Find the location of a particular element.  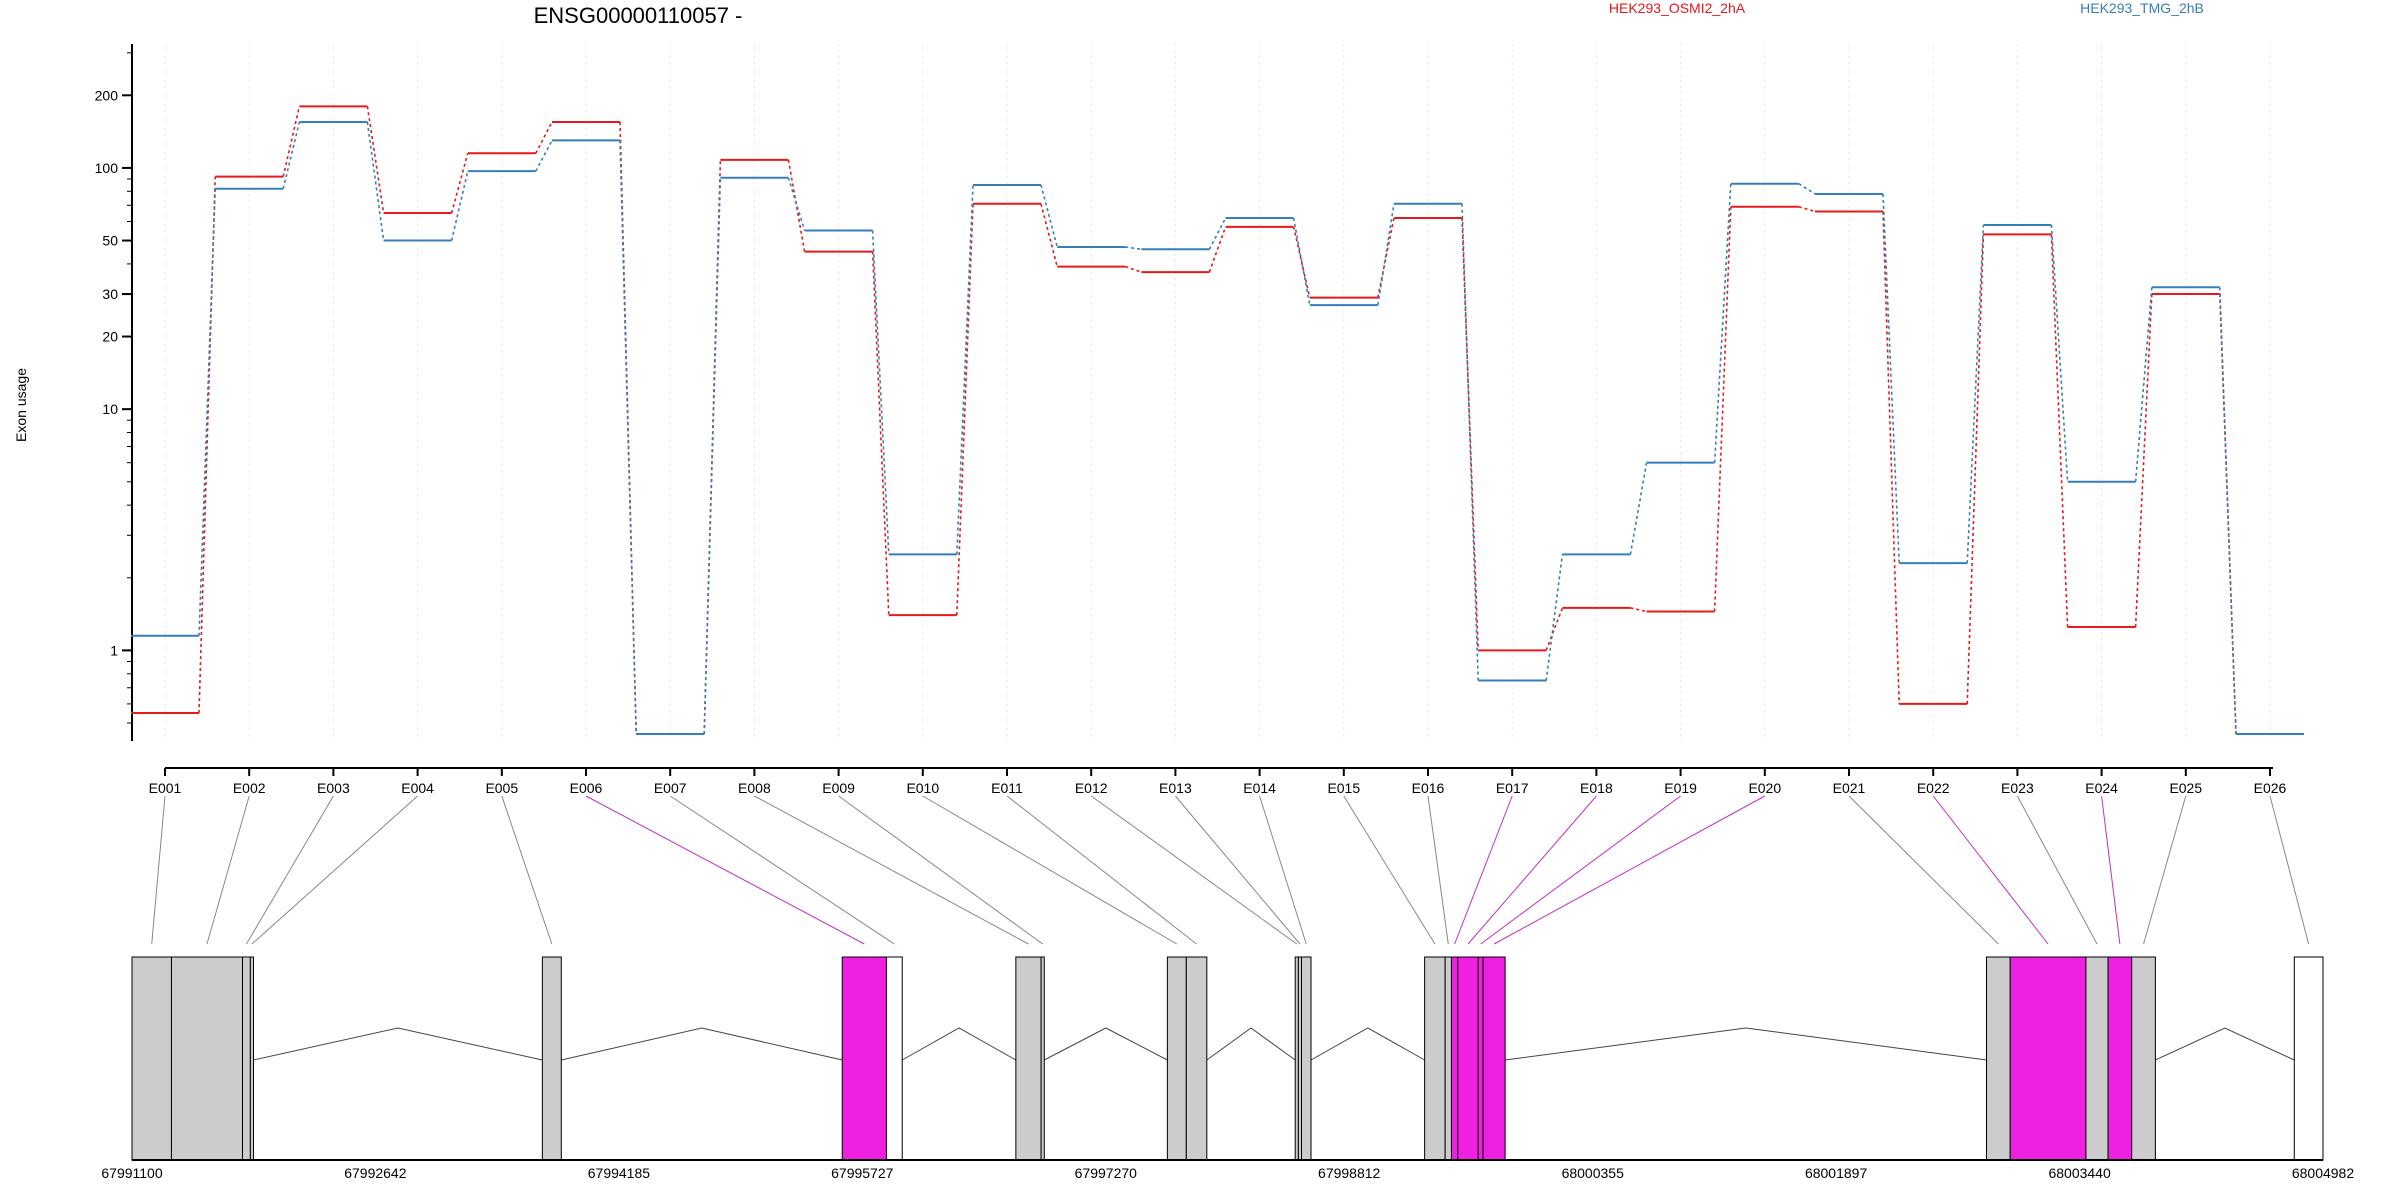

x-tick-label: E005 is located at coordinates (501, 788).